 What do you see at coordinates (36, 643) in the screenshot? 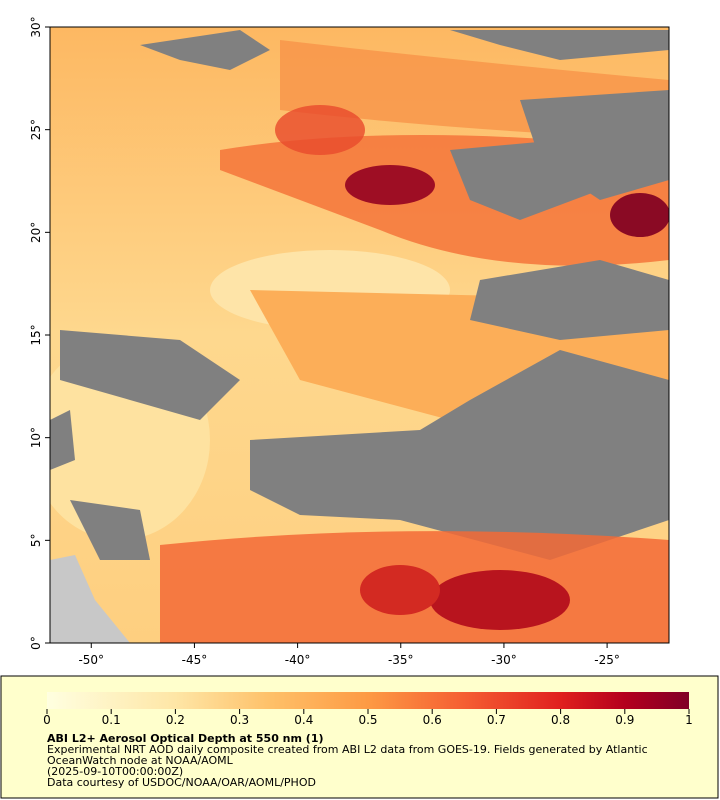
I see `y-tick-label: 0°` at bounding box center [36, 643].